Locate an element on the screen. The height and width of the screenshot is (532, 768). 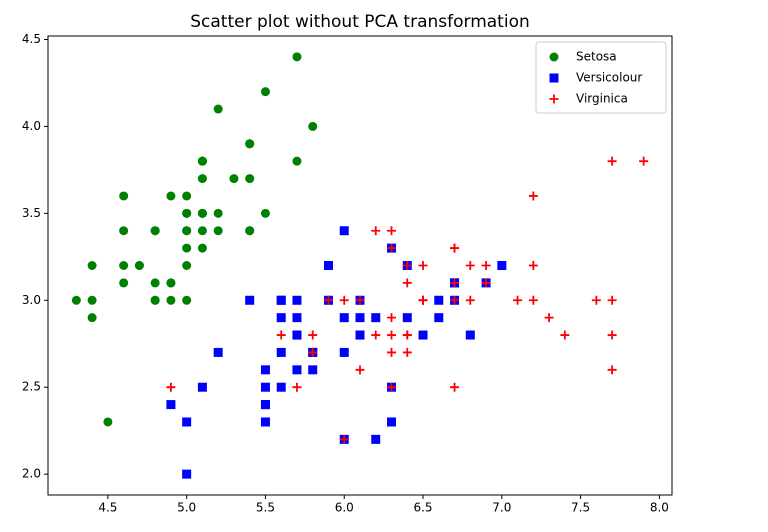
legend-label: Versicolour is located at coordinates (609, 78).